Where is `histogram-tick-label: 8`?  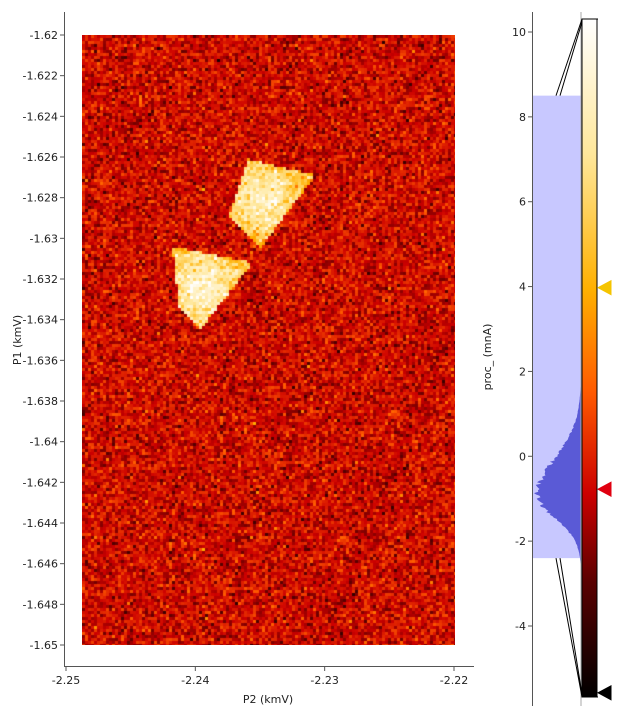
histogram-tick-label: 8 is located at coordinates (522, 117).